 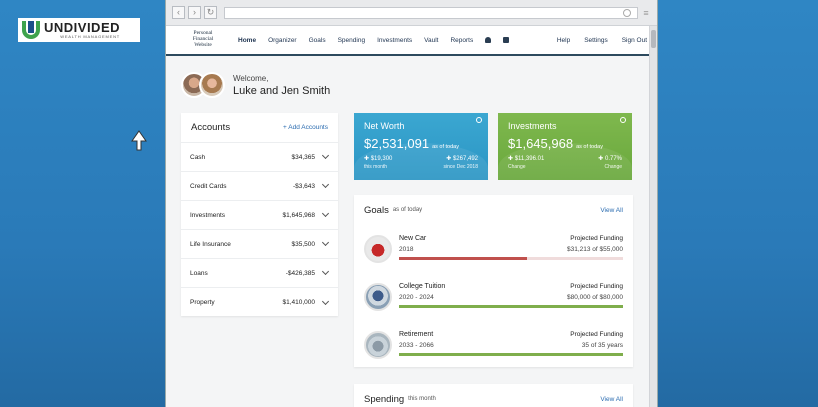 What do you see at coordinates (529, 159) in the screenshot?
I see `investments-change-amount: $11,396.01` at bounding box center [529, 159].